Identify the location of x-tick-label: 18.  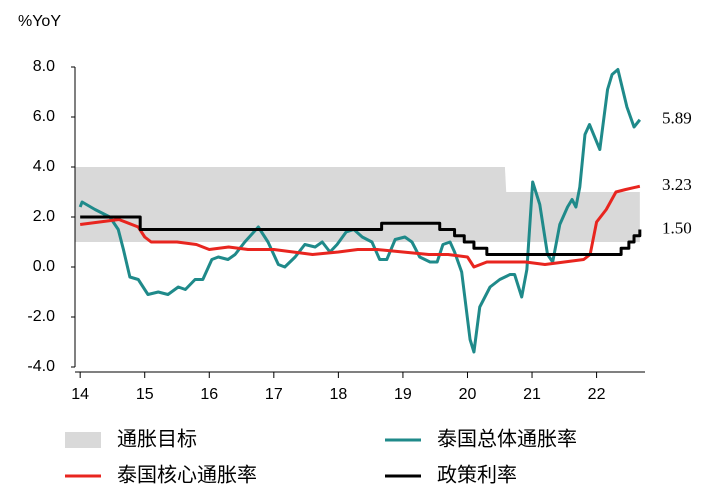
(338, 394).